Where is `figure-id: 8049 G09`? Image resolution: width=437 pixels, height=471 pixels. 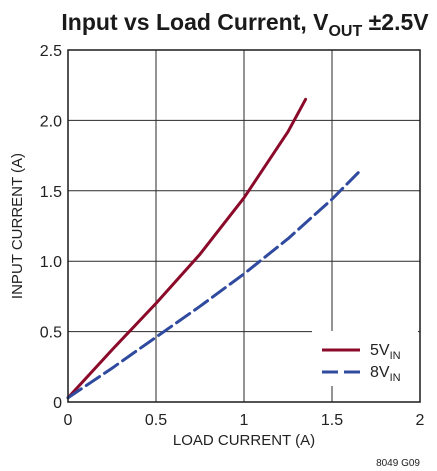
figure-id: 8049 G09 is located at coordinates (398, 463).